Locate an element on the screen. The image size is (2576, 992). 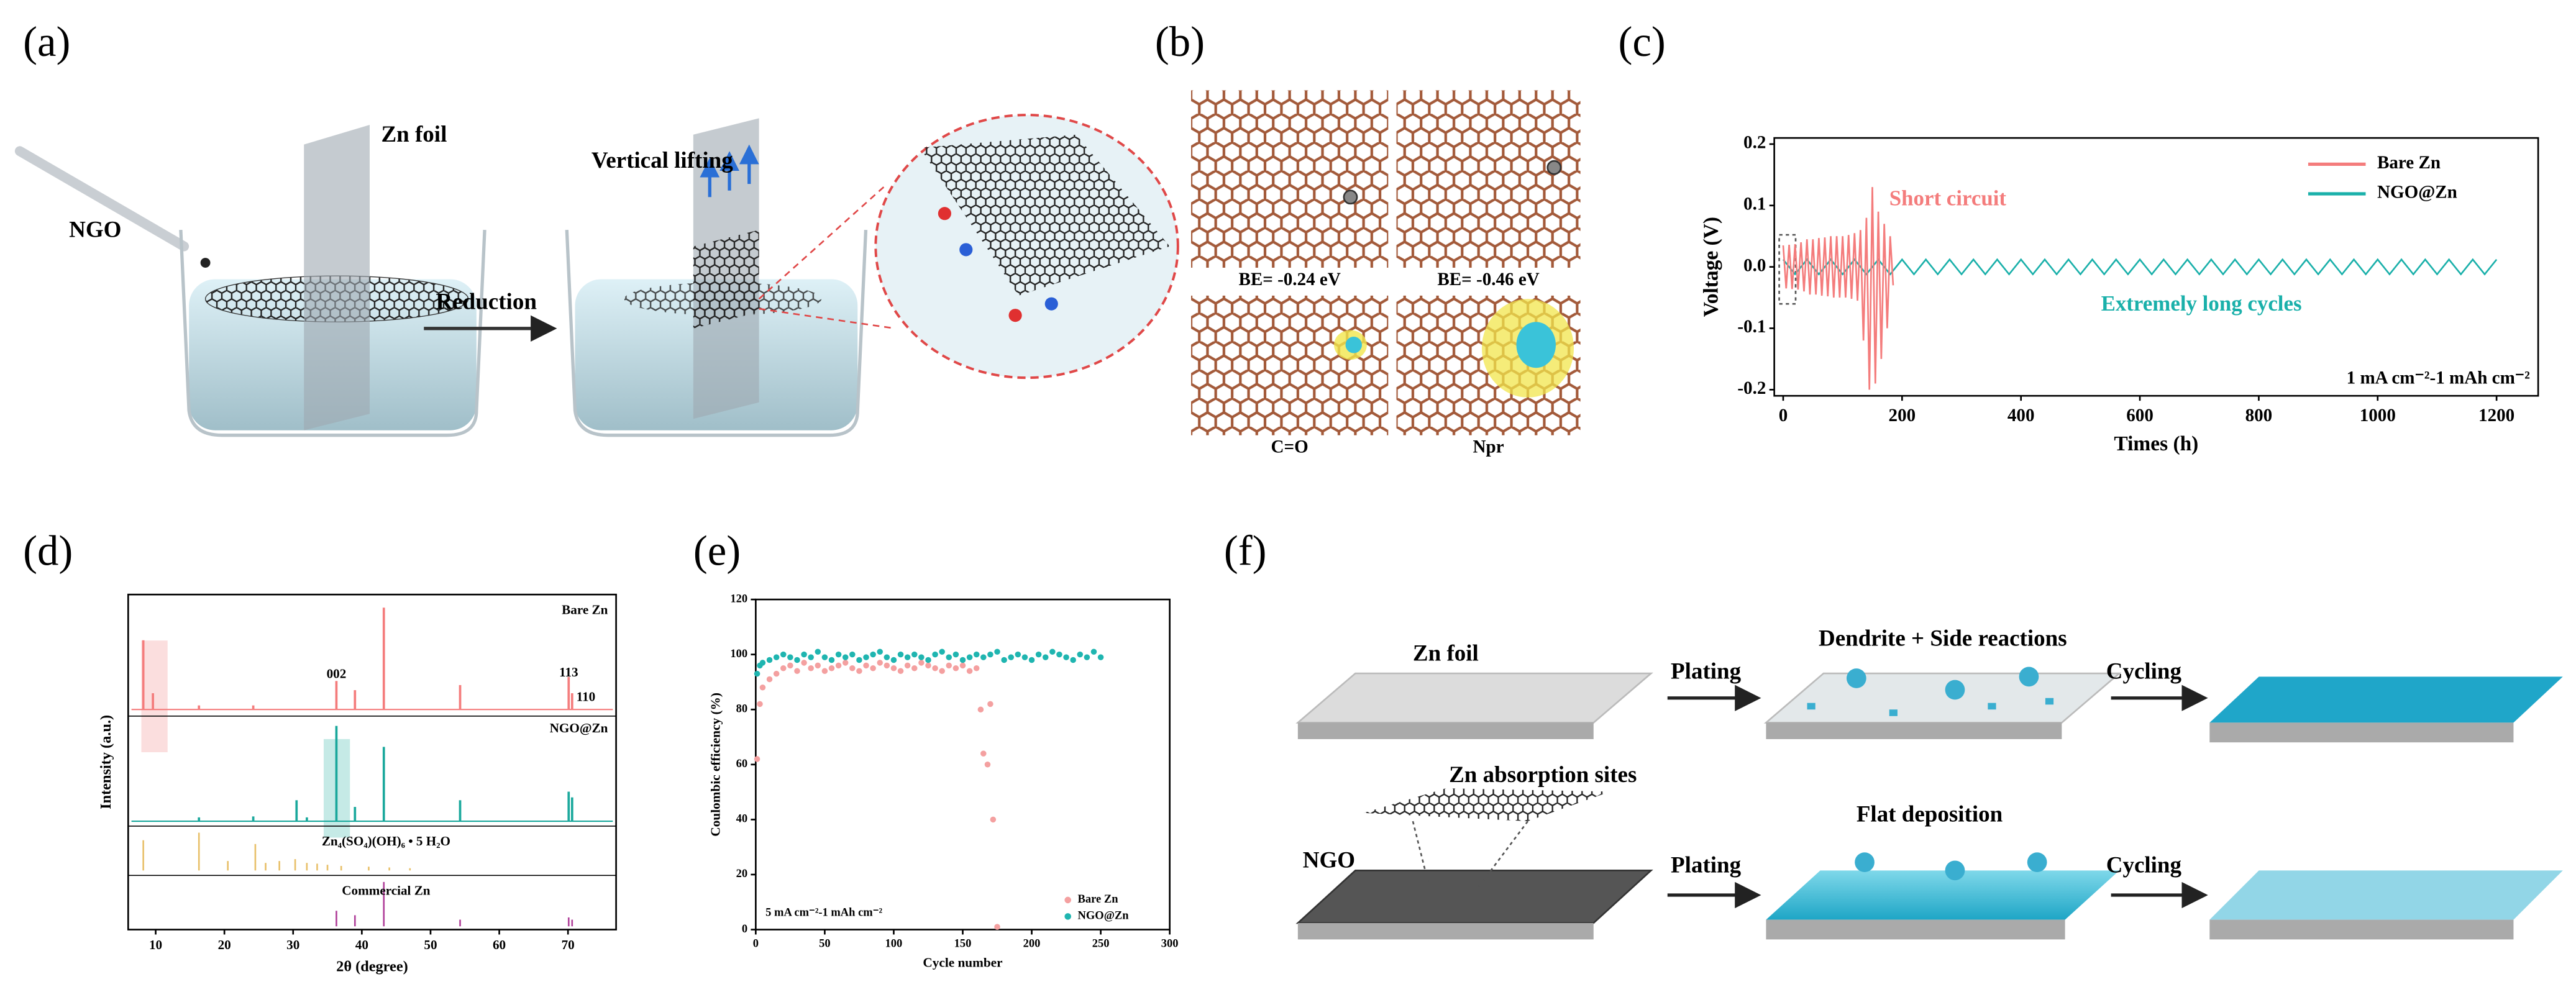
annotation: 110 is located at coordinates (586, 696).